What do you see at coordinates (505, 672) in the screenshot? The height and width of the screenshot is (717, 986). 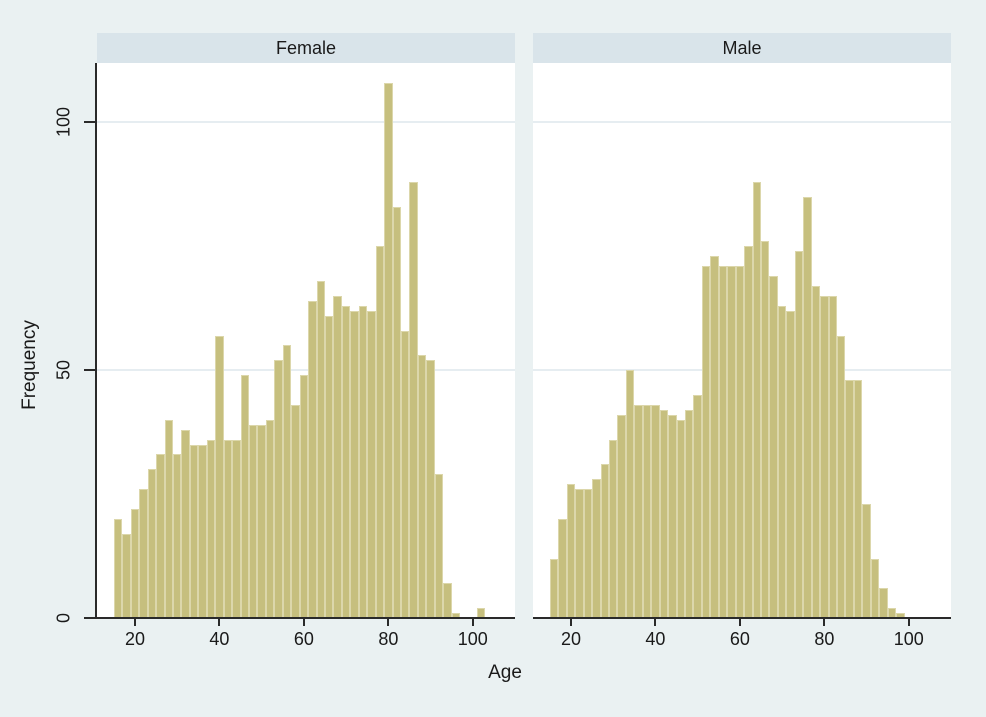 I see `x-axis-title: Age` at bounding box center [505, 672].